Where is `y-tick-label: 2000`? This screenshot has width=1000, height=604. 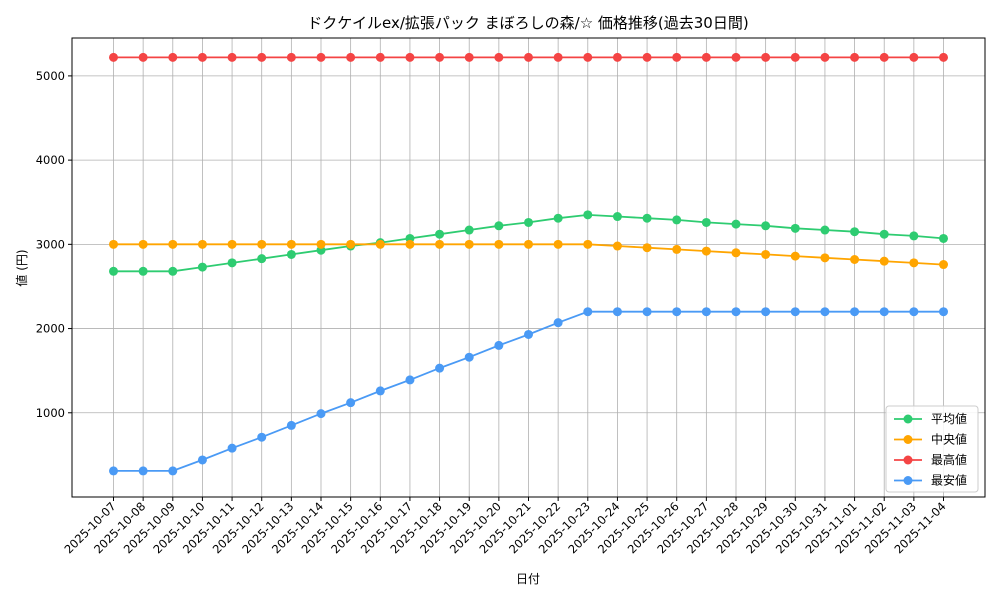
y-tick-label: 2000 is located at coordinates (50, 329).